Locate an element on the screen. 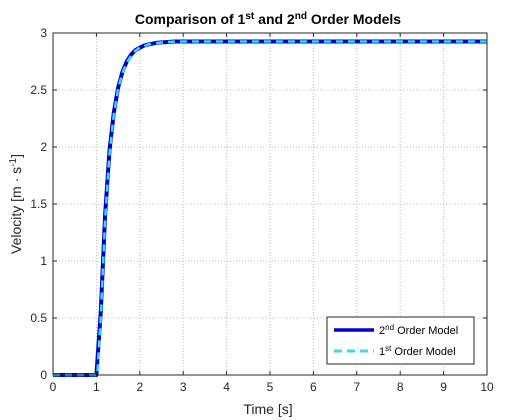 The height and width of the screenshot is (420, 507). y-tick-label: 3 is located at coordinates (43, 33).